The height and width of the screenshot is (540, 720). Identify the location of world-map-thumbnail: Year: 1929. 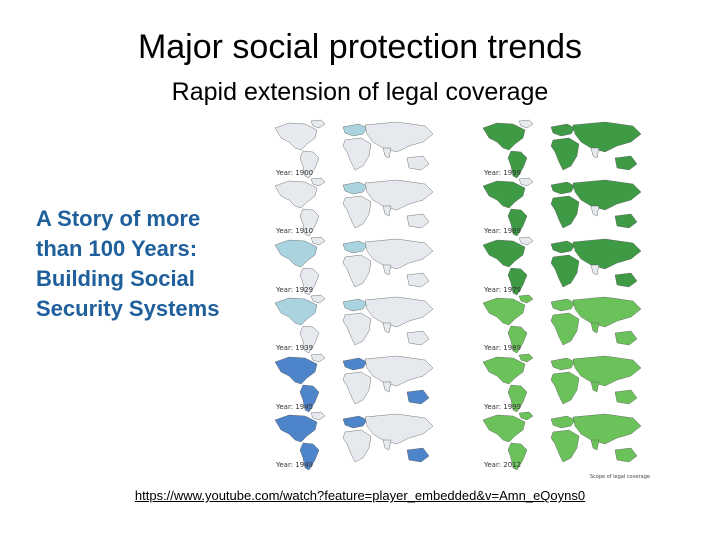
(354, 266).